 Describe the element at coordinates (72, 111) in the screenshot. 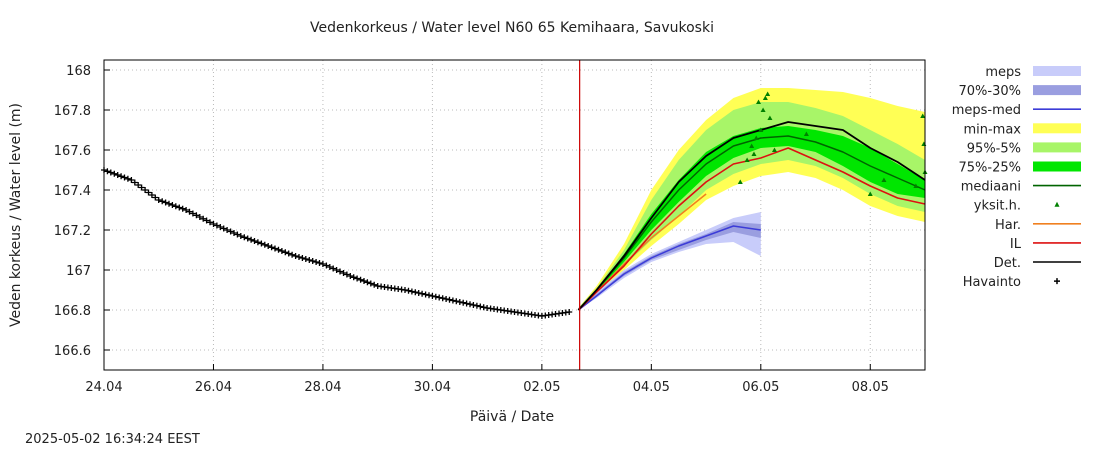

I see `y-tick-label: 167.8` at that location.